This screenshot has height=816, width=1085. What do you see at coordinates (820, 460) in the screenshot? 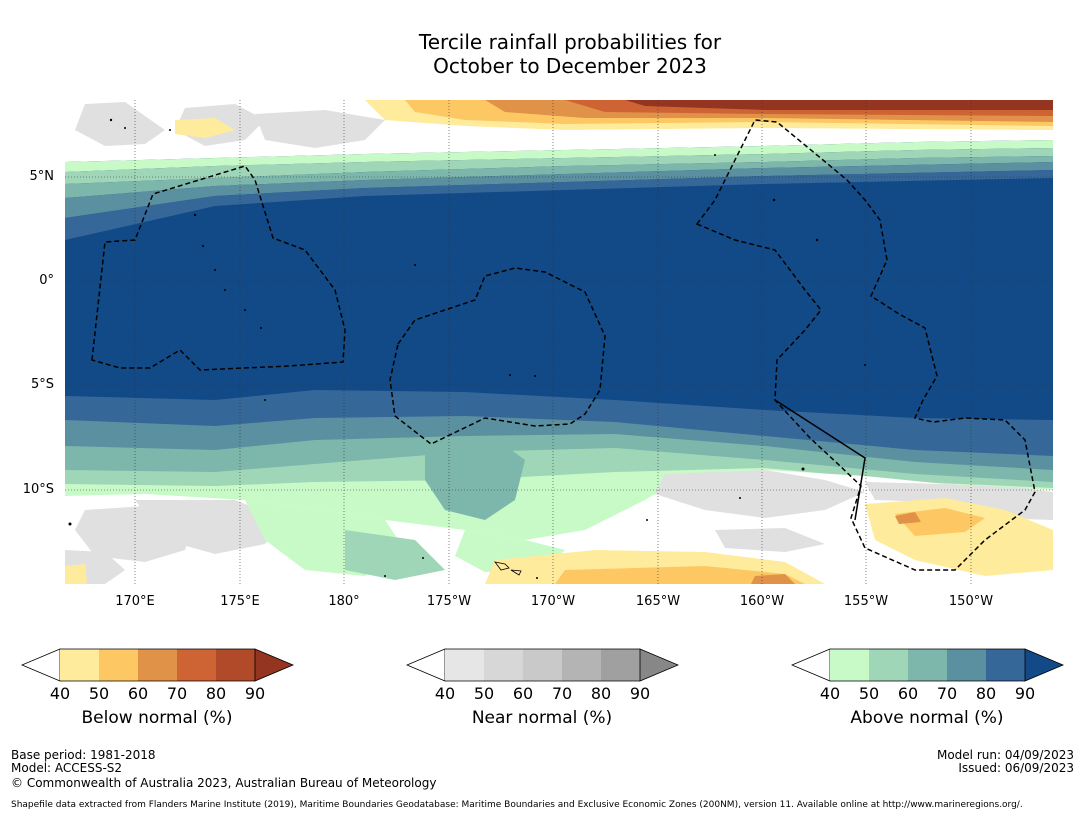
I see `eez-solid-boundary` at bounding box center [820, 460].